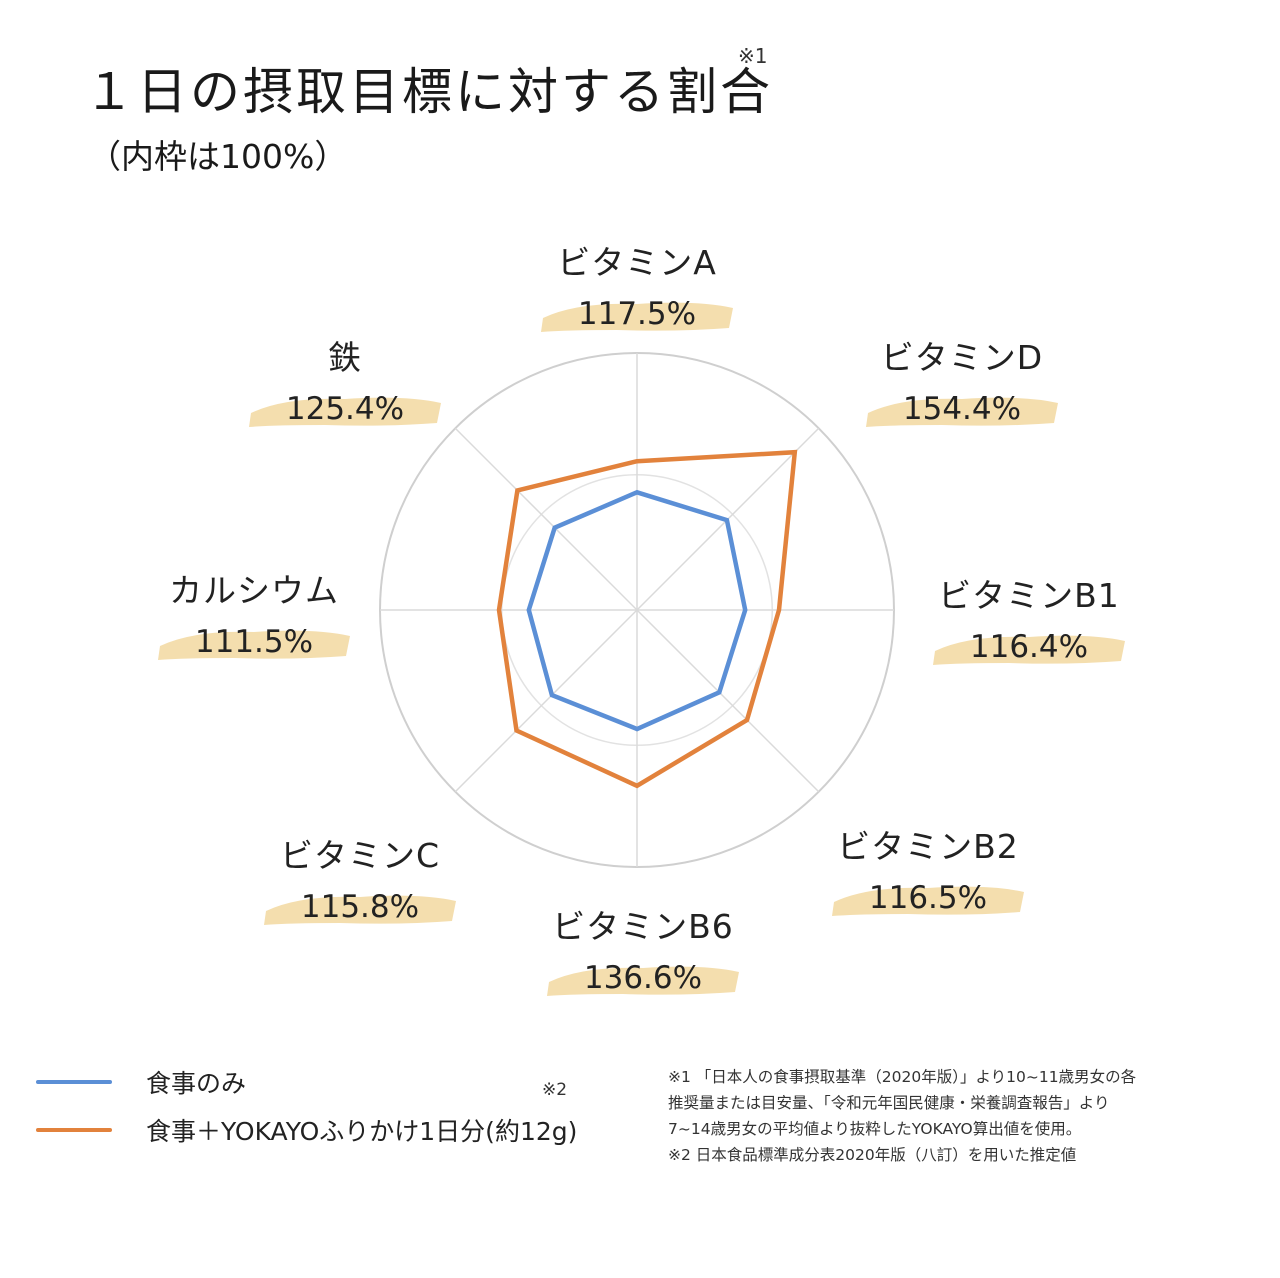 The width and height of the screenshot is (1280, 1278). I want to click on footnote-line: ※2 日本食品標準成分表2020年版（八訂）を用いた推定値, so click(872, 1155).